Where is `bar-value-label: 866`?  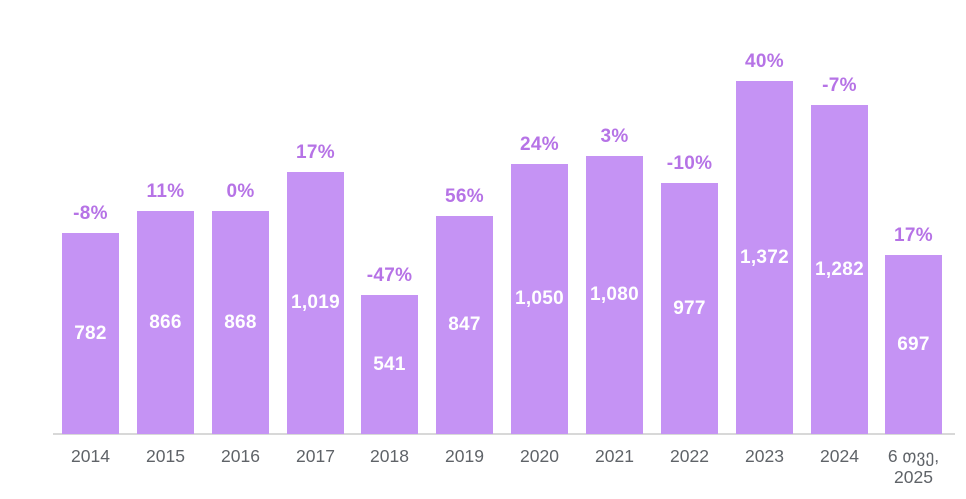
bar-value-label: 866 is located at coordinates (165, 322).